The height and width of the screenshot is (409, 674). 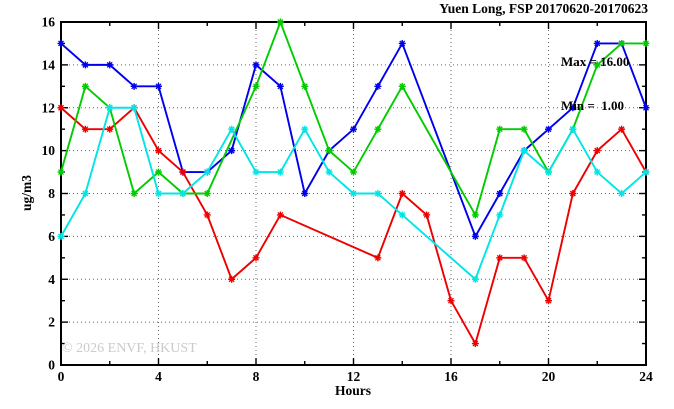 What do you see at coordinates (543, 8) in the screenshot?
I see `chart-title: Yuen Long, FSP 20170620-20170623` at bounding box center [543, 8].